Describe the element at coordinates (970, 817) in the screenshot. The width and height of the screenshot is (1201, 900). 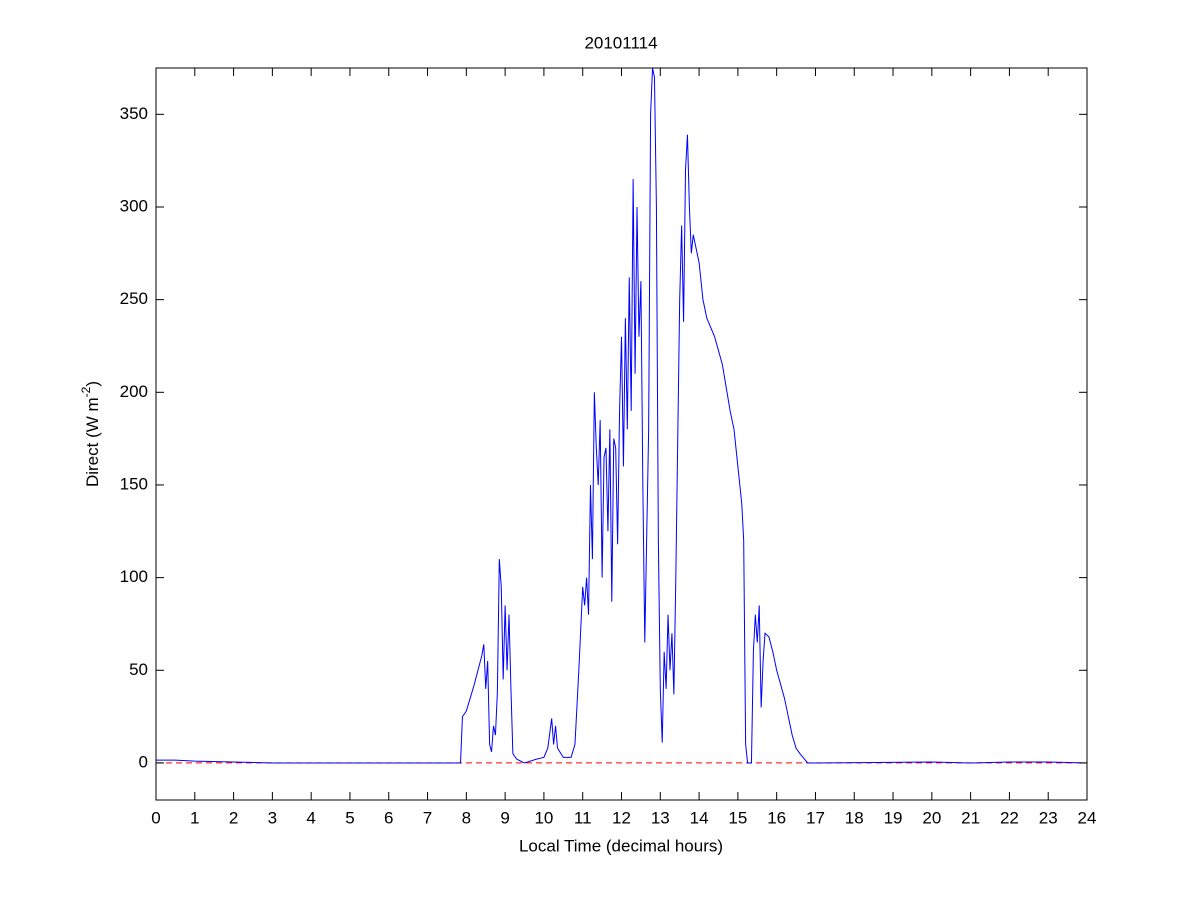
I see `x-tick-label: 21` at that location.